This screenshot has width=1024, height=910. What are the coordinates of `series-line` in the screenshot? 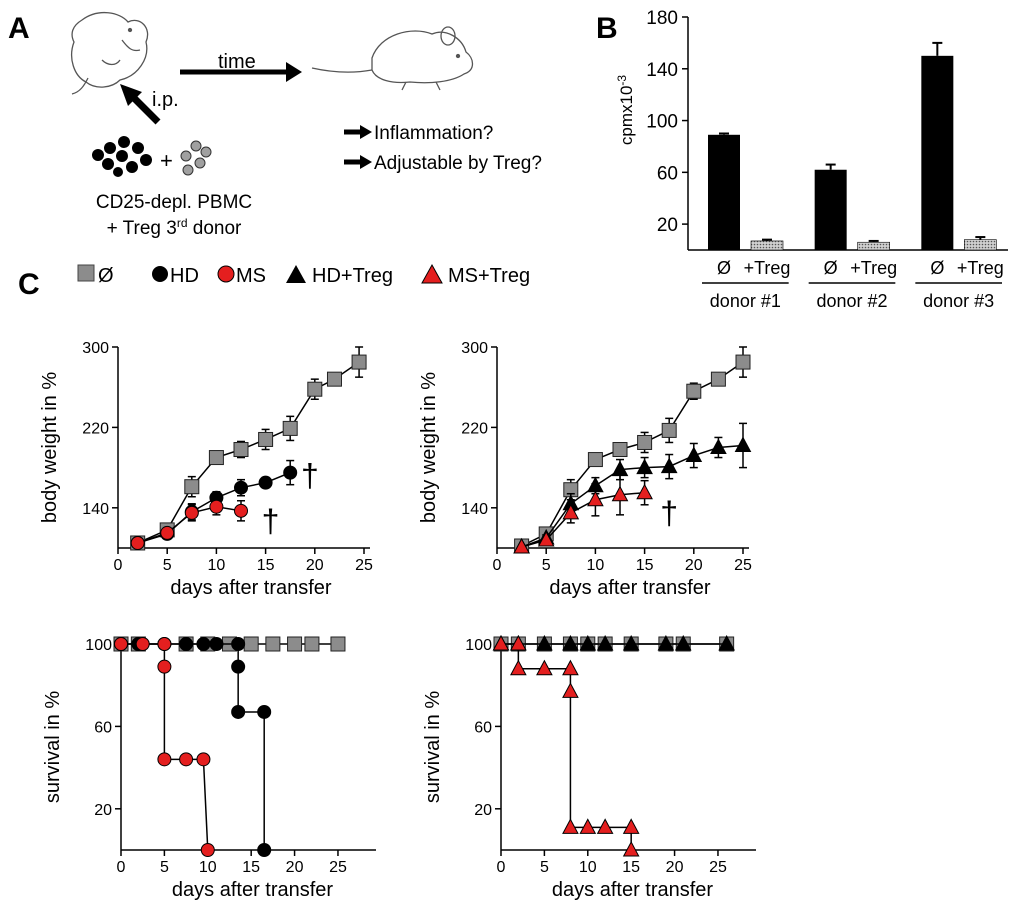 It's located at (165, 747).